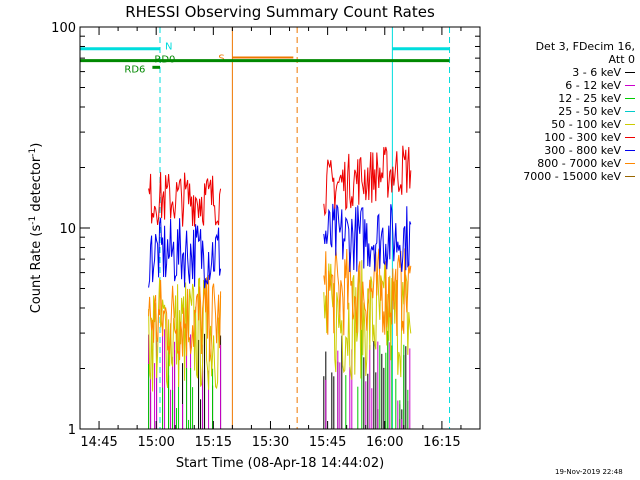 The width and height of the screenshot is (640, 480). I want to click on legend-item-label: 6 - 12 keV, so click(593, 85).